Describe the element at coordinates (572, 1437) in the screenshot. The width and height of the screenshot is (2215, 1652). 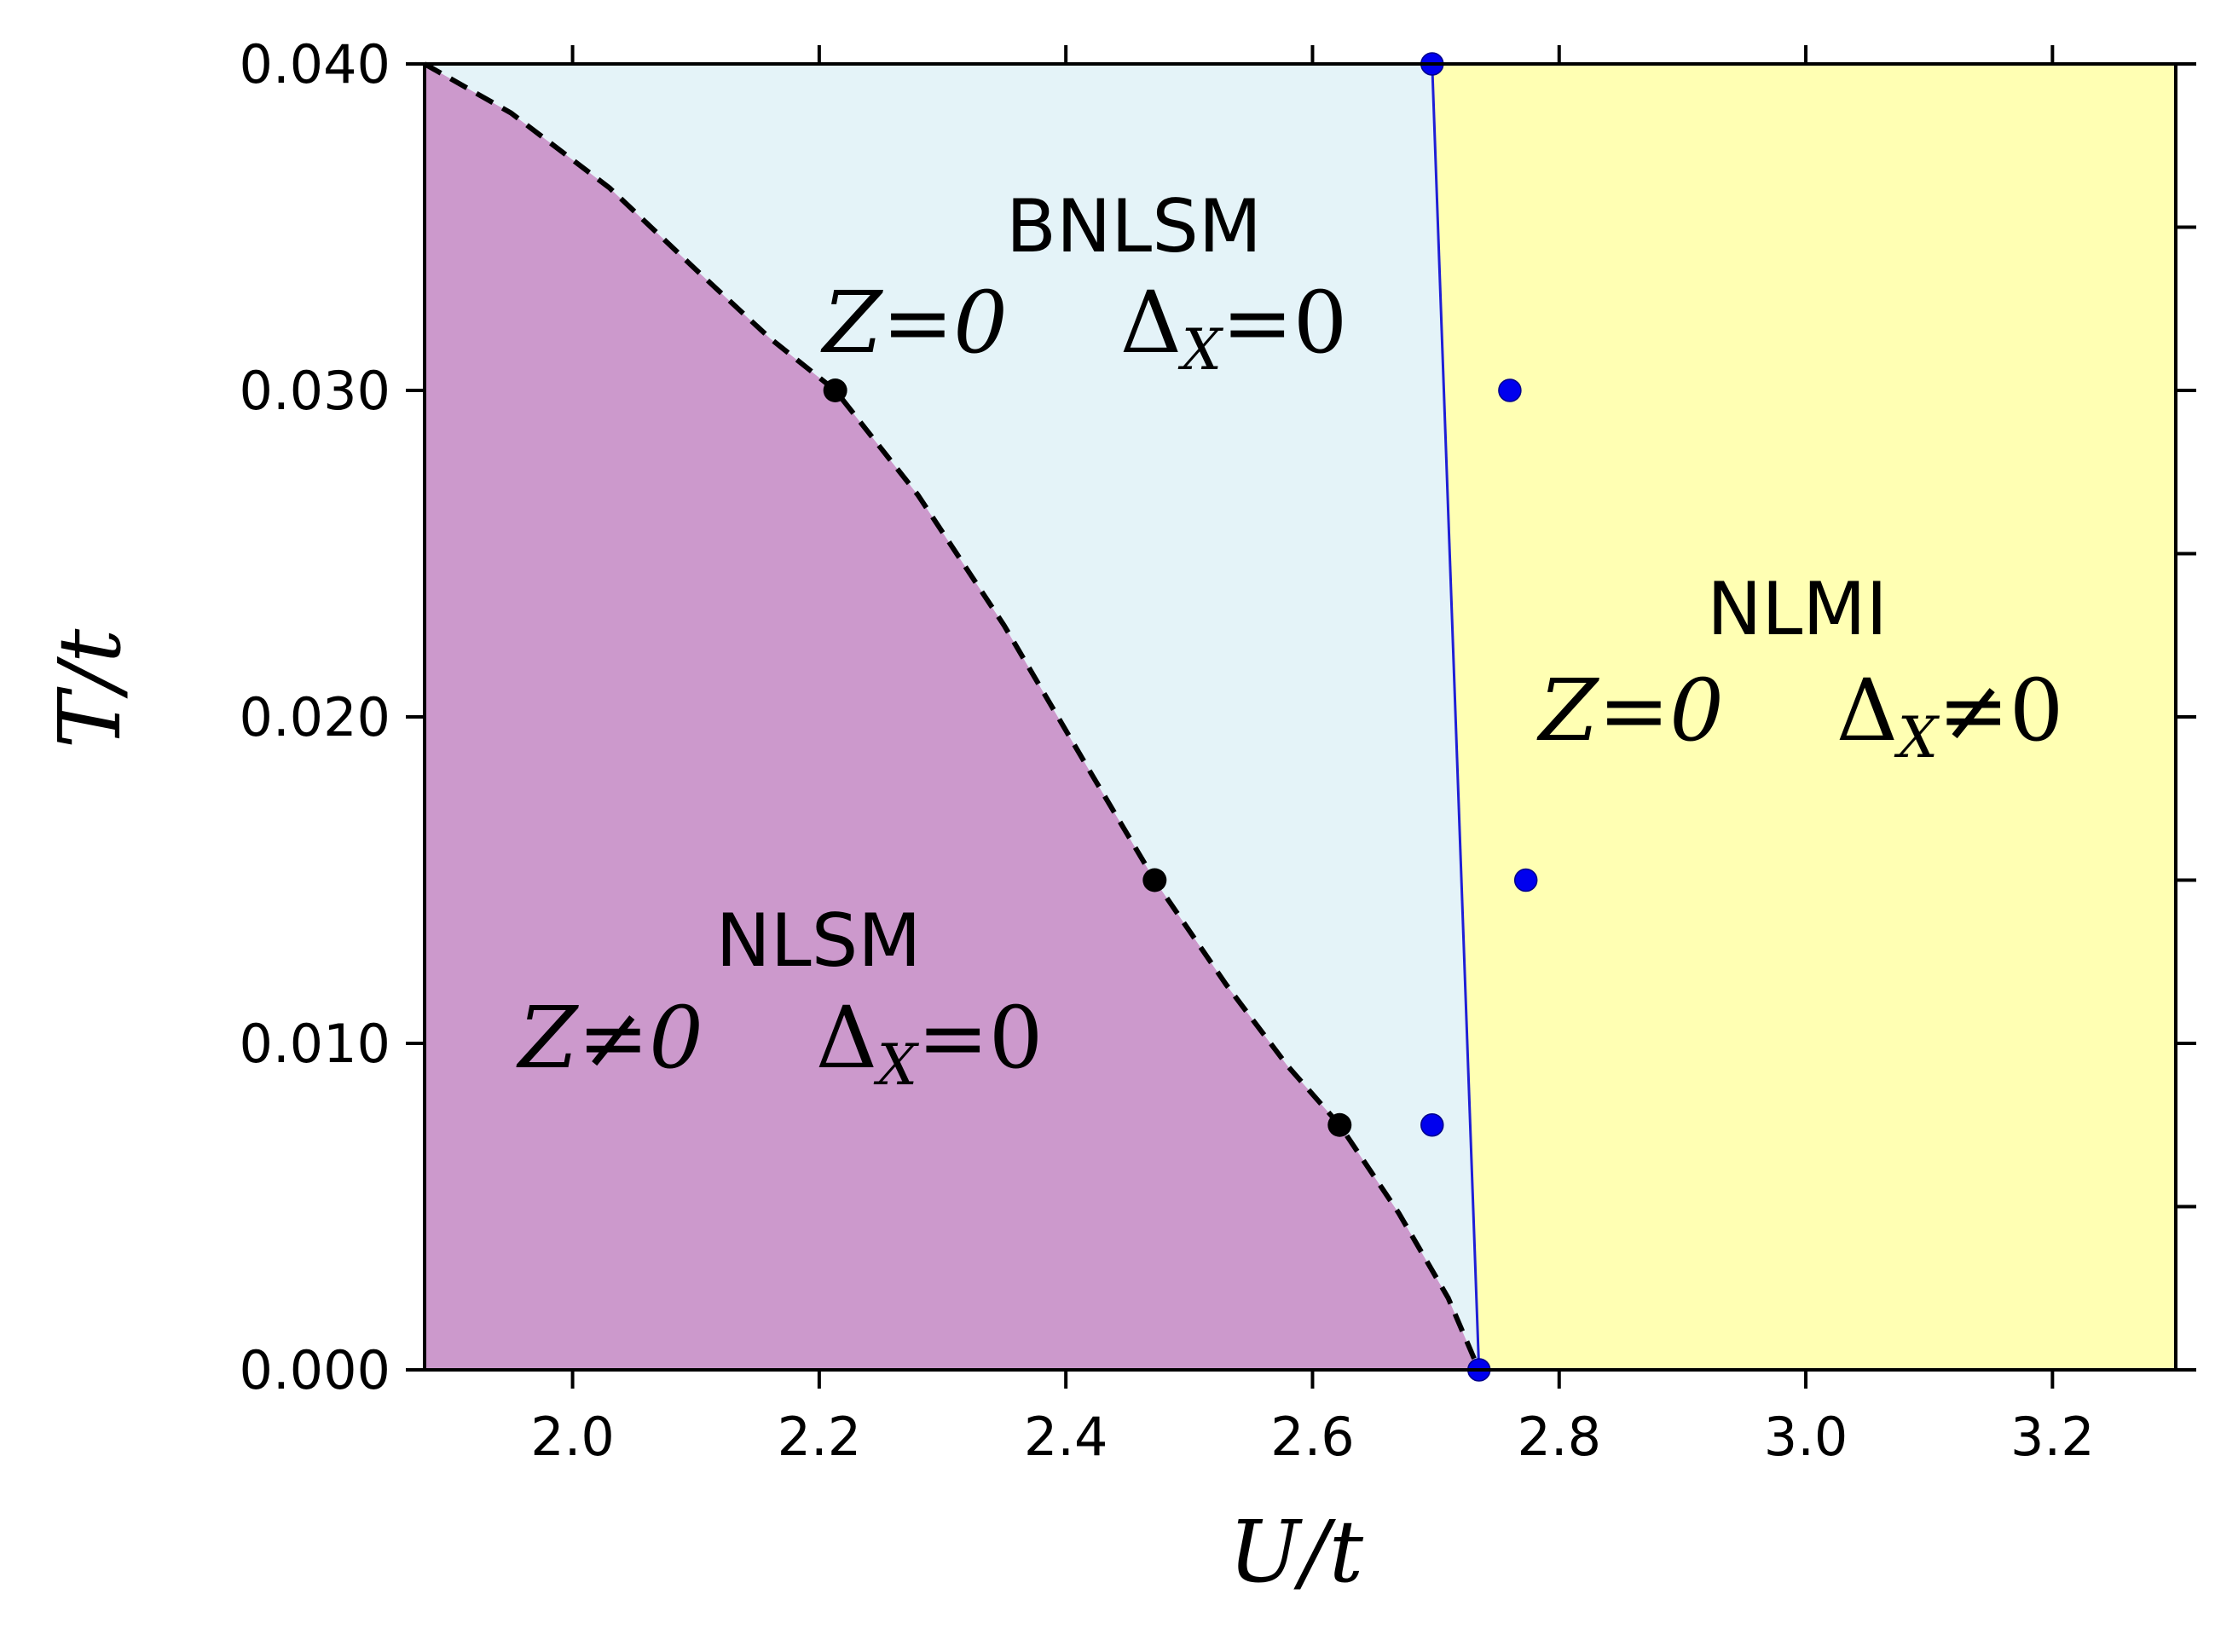
I see `x-tick-label-0: 2.0` at that location.